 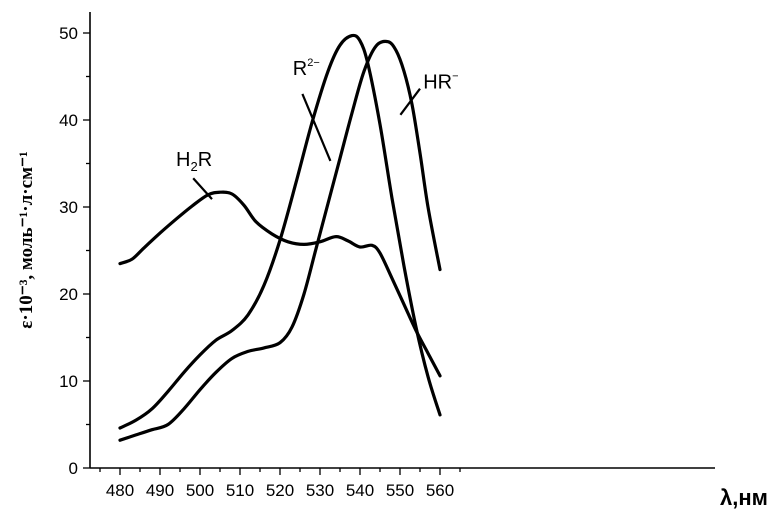 I want to click on y-axis-label: ε·10⁻³, моль⁻¹·л·см⁻¹, so click(x=26, y=240).